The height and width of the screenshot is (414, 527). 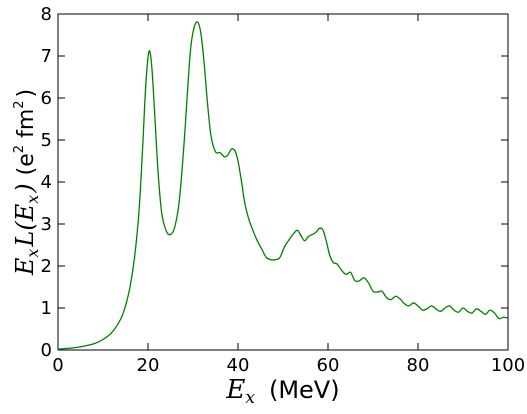 I want to click on y-axis-label: ExL(Ex)(e2 fm2), so click(x=26, y=182).